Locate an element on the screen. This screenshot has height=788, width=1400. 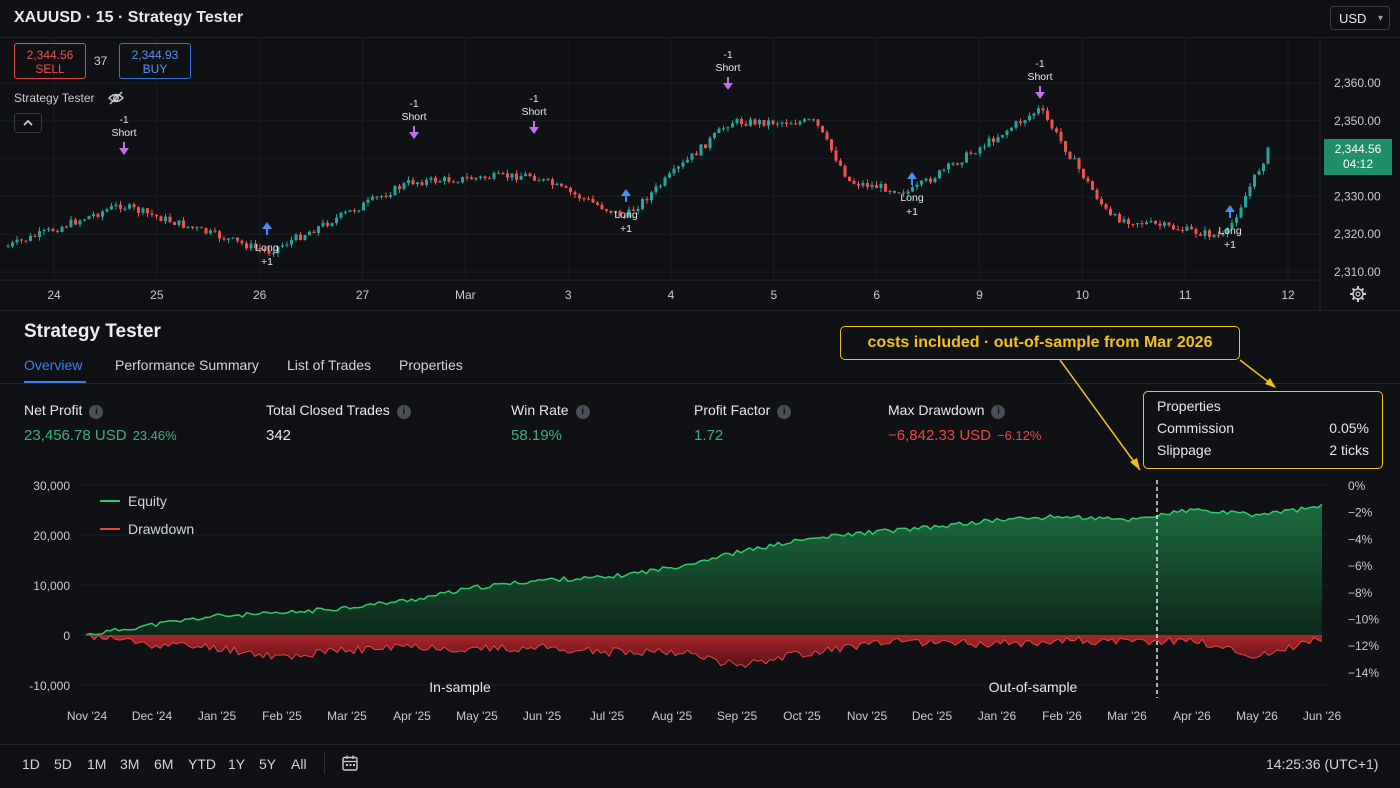
x-tick-label: Apr '25 is located at coordinates (412, 716).